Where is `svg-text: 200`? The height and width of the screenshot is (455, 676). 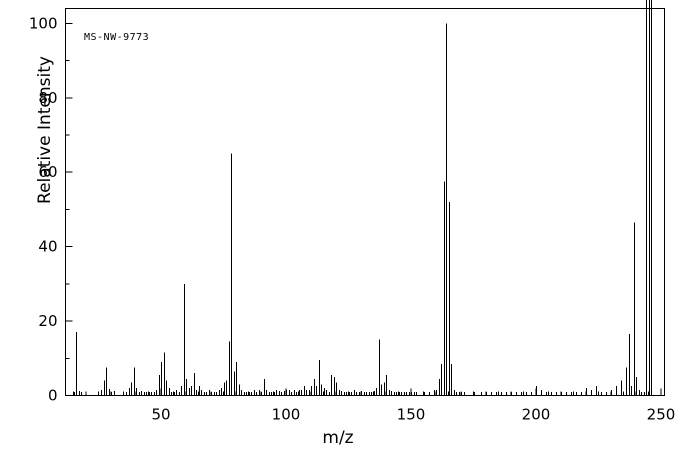 svg-text: 200 is located at coordinates (536, 415).